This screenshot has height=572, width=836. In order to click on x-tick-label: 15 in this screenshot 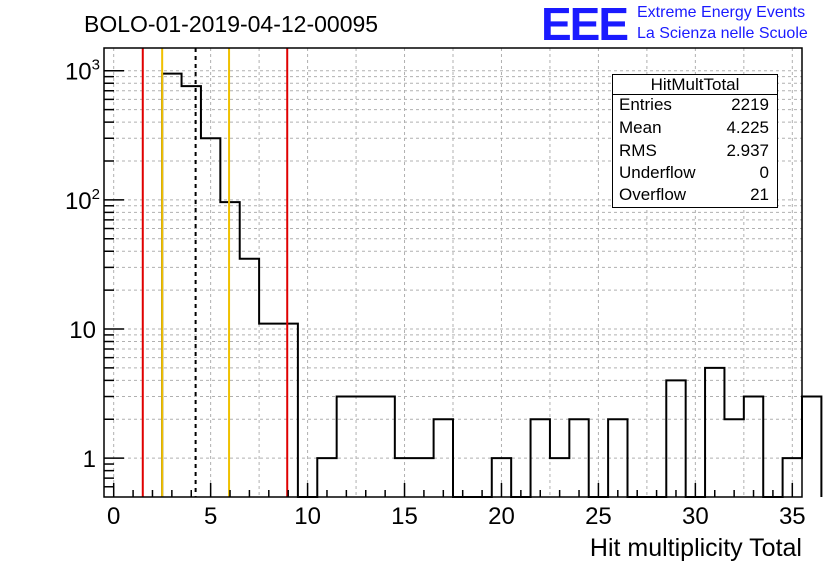, I will do `click(404, 516)`.